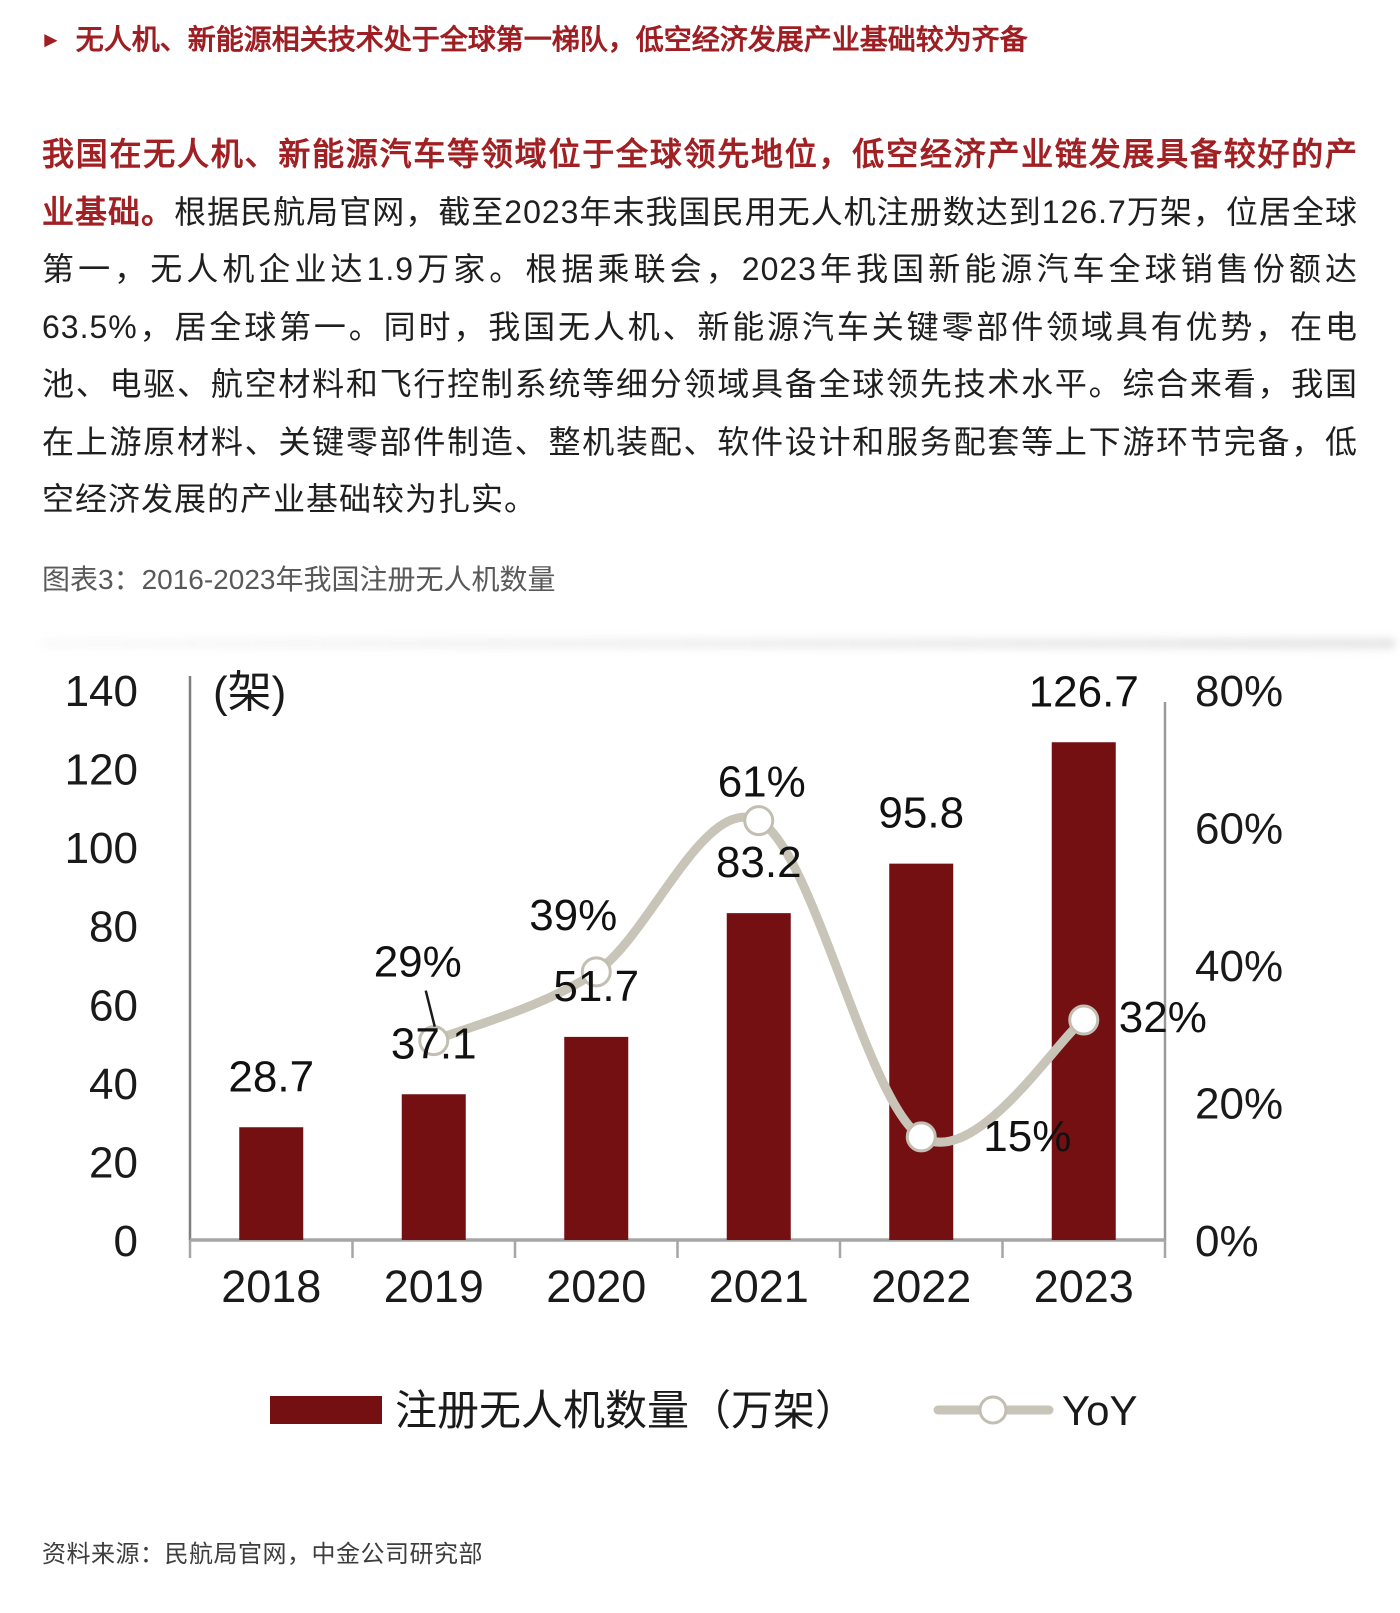 This screenshot has height=1613, width=1400. What do you see at coordinates (326, 1410) in the screenshot?
I see `legend-bar-swatch` at bounding box center [326, 1410].